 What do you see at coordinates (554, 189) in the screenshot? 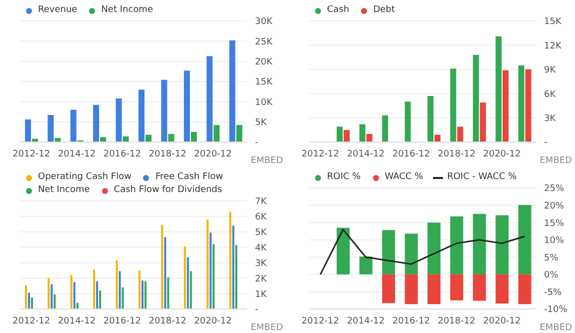
I see `y-tick-label: 25%` at bounding box center [554, 189].